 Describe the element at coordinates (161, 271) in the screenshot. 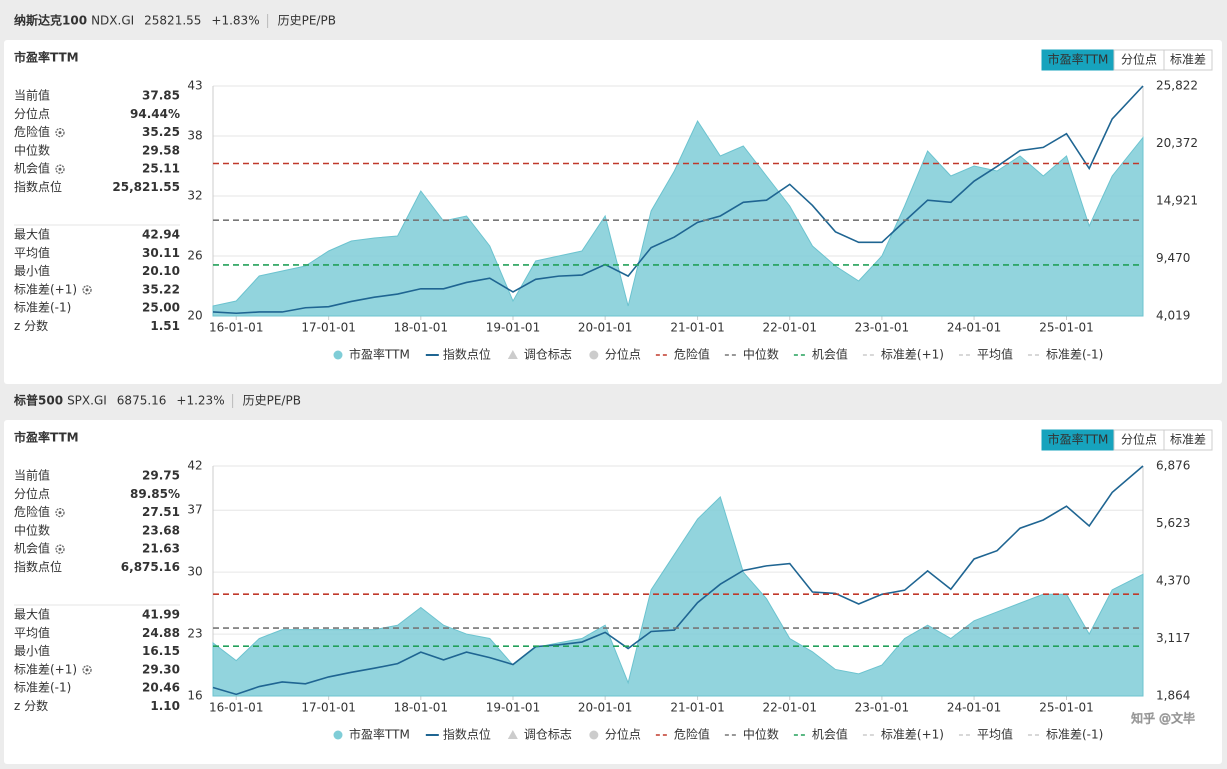

I see `stat-value: 20.10` at that location.